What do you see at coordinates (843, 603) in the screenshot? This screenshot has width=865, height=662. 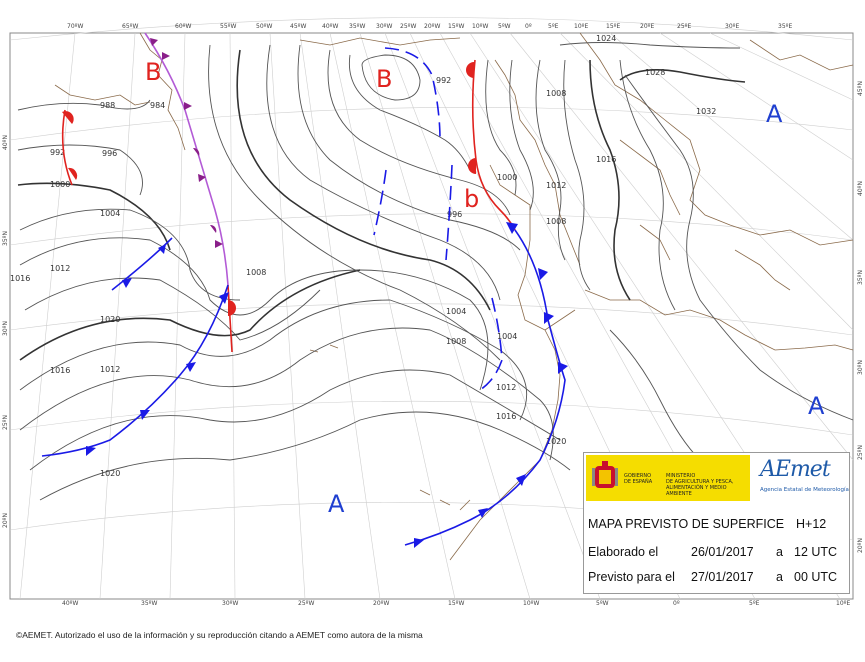 I see `lon-label: 10ºE` at bounding box center [843, 603].